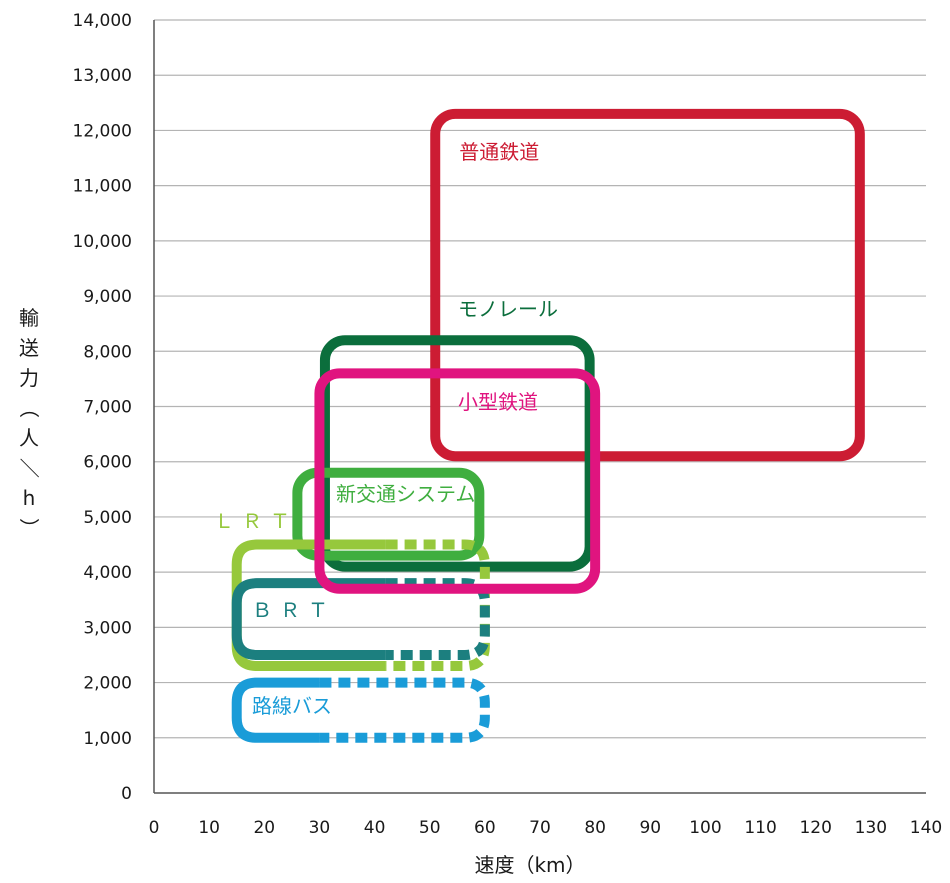 This screenshot has height=883, width=950. What do you see at coordinates (499, 152) in the screenshot?
I see `label-regular-railway: 普通鉄道` at bounding box center [499, 152].